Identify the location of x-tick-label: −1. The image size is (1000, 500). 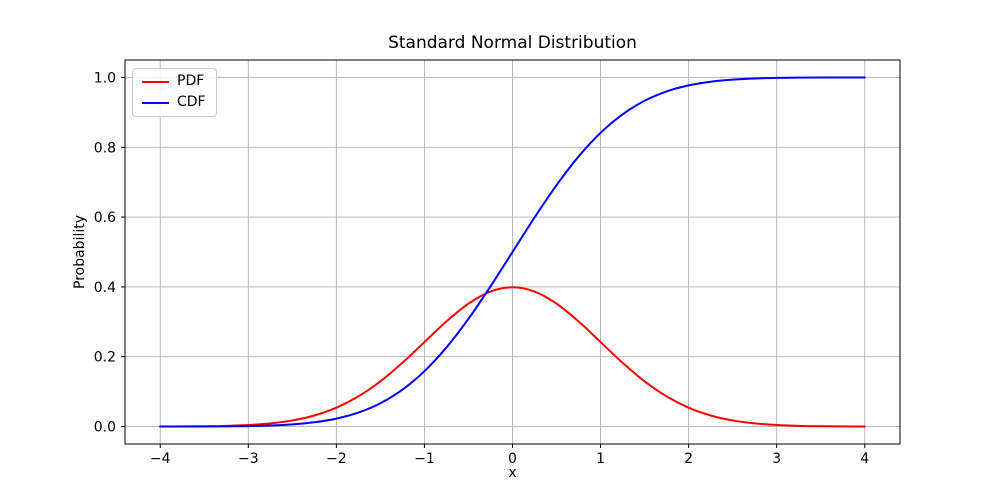
(424, 459).